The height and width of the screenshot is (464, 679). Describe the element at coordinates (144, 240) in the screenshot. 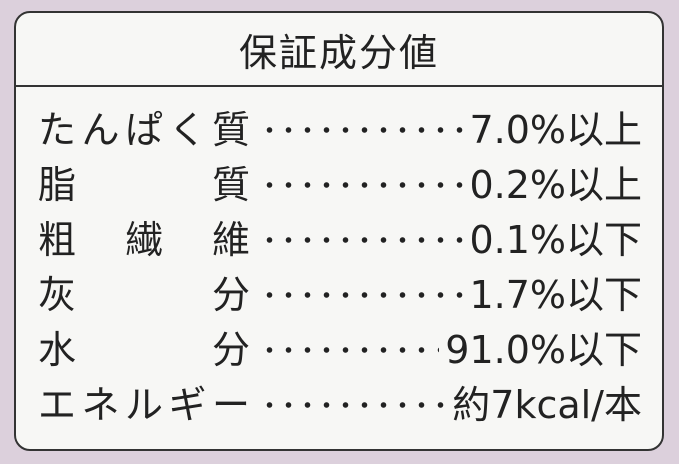

I see `row-label: 粗繊維` at that location.